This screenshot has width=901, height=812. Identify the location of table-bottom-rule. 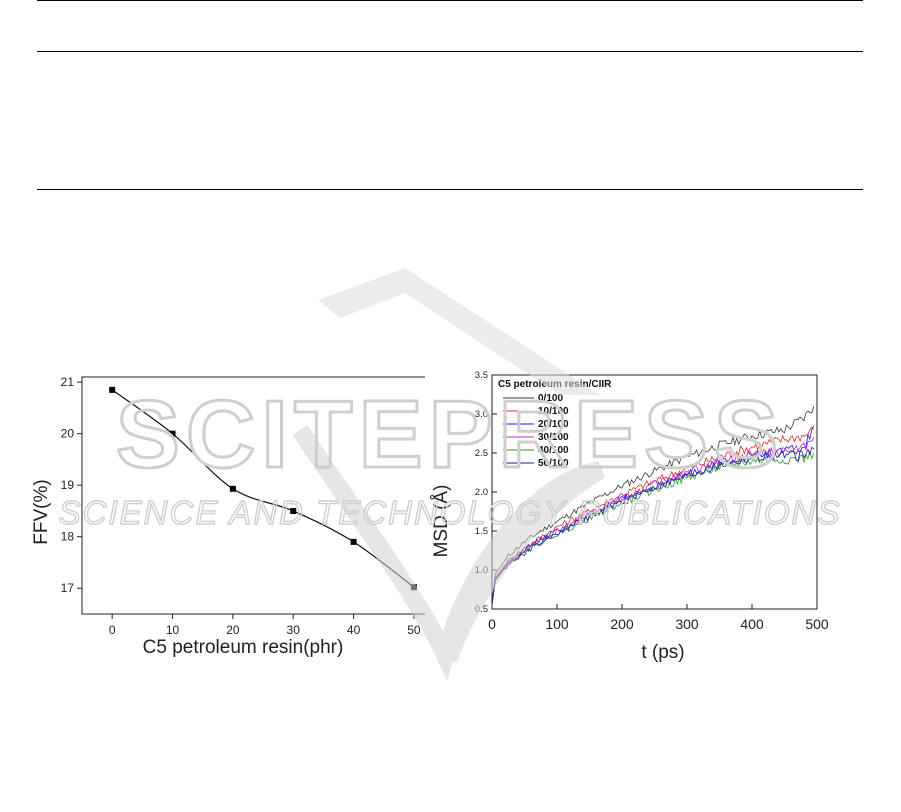
(450, 189).